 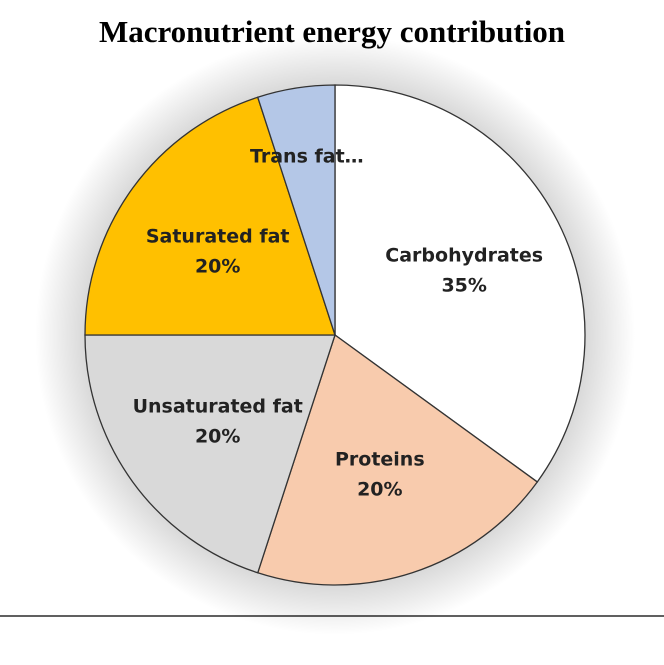 I want to click on slice-label: Saturated fat, so click(x=218, y=236).